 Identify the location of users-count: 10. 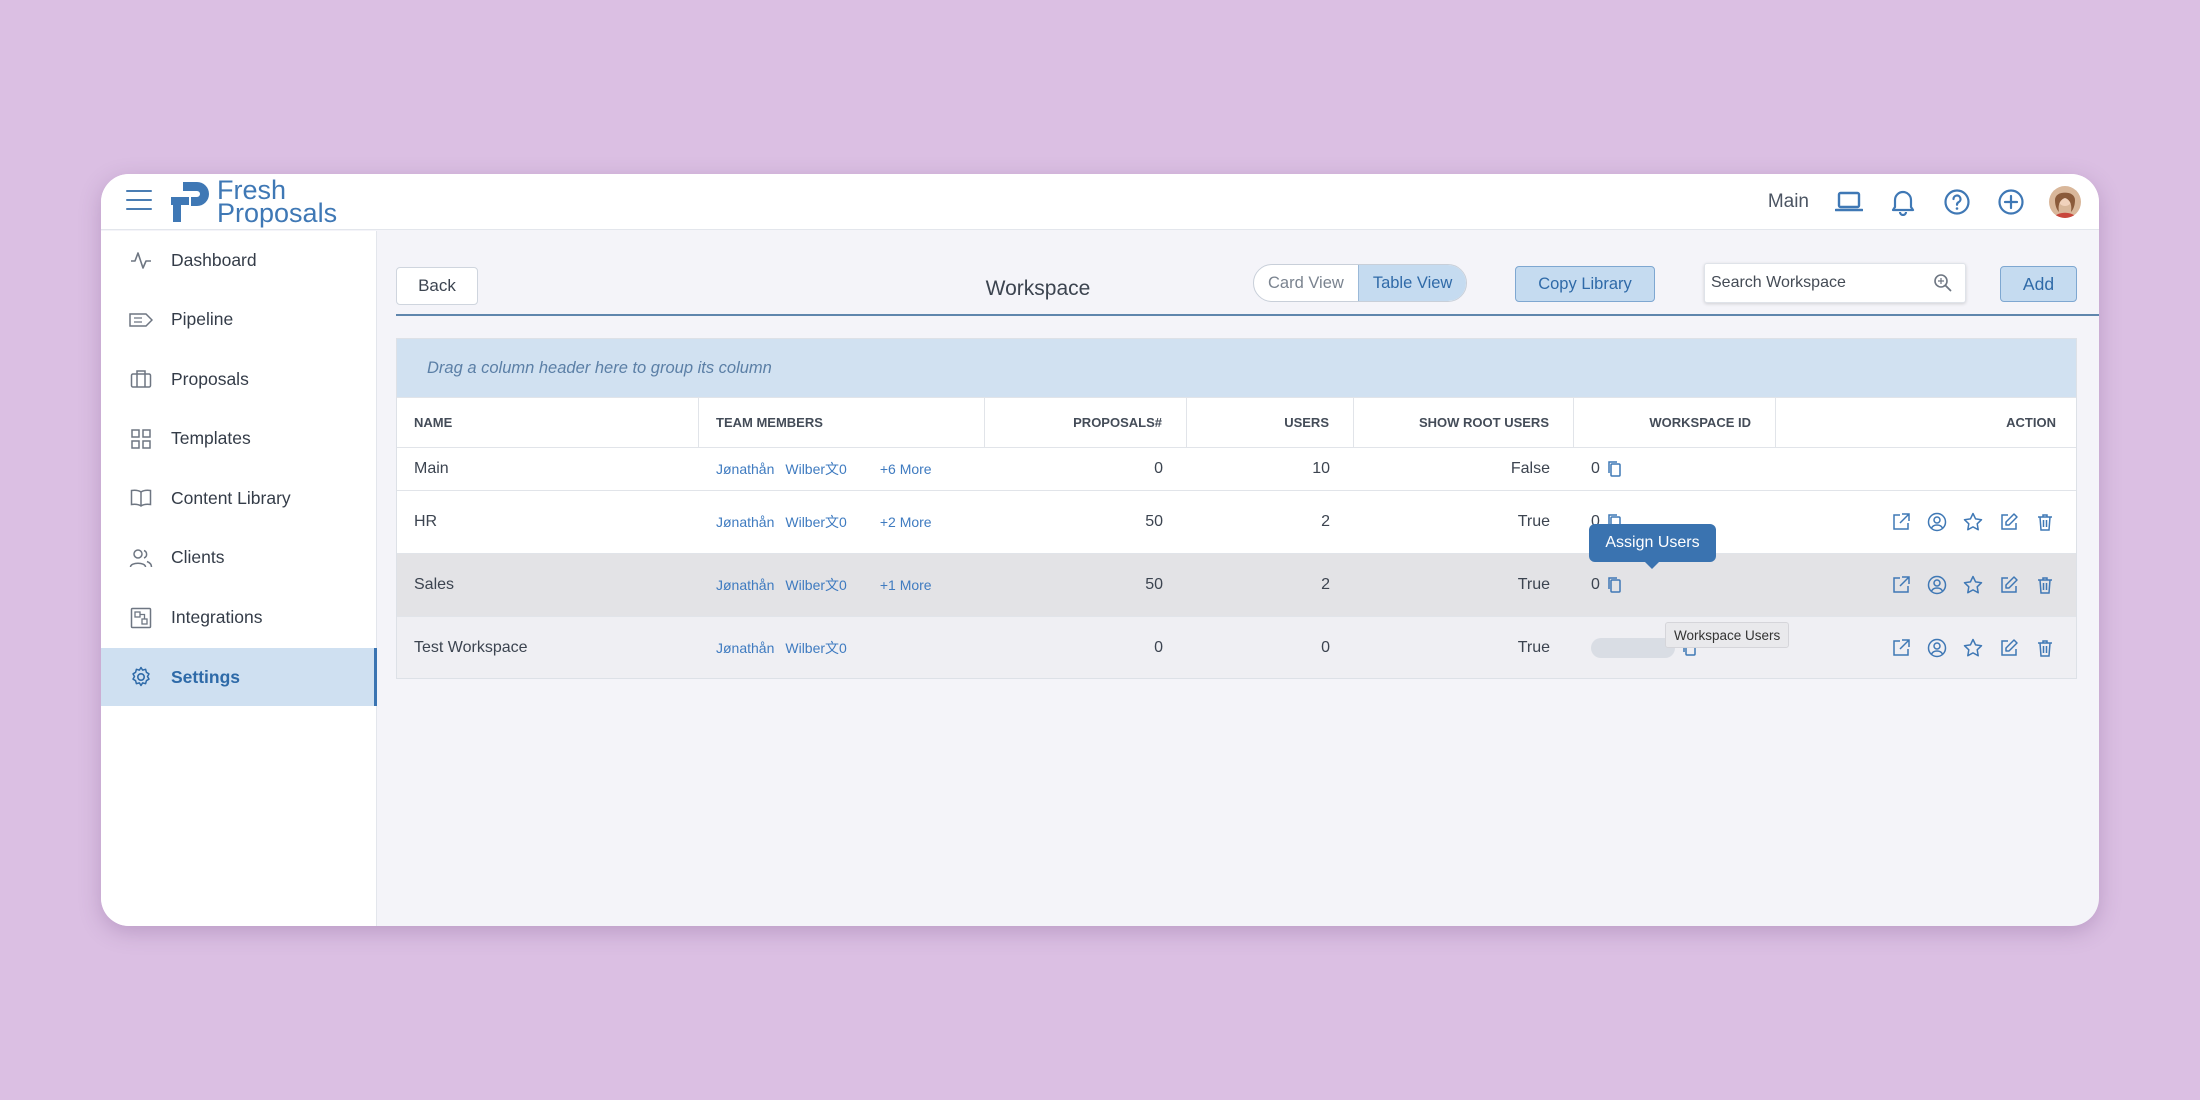
(1321, 468).